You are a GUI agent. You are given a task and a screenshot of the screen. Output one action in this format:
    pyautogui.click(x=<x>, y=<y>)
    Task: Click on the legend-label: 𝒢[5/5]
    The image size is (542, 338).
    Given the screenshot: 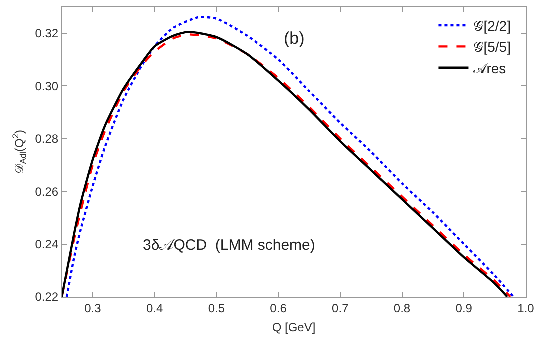 What is the action you would take?
    pyautogui.click(x=492, y=47)
    